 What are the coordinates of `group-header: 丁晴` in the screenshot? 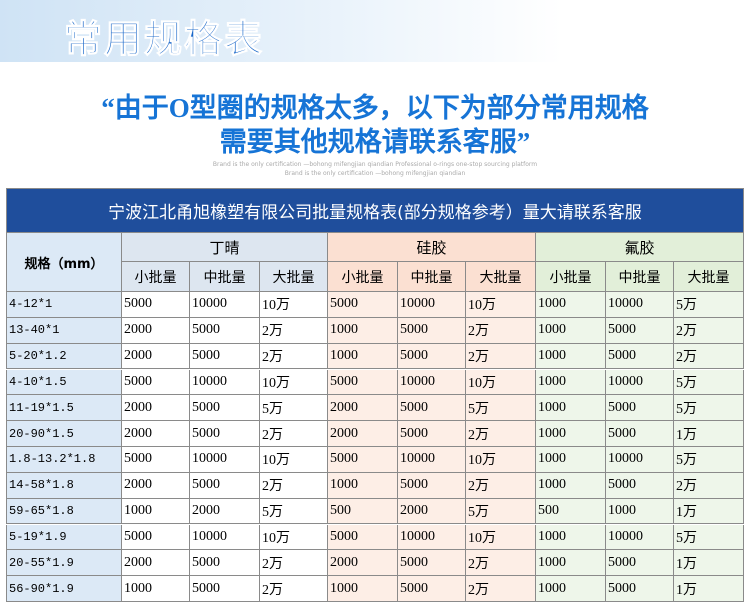 It's located at (225, 247).